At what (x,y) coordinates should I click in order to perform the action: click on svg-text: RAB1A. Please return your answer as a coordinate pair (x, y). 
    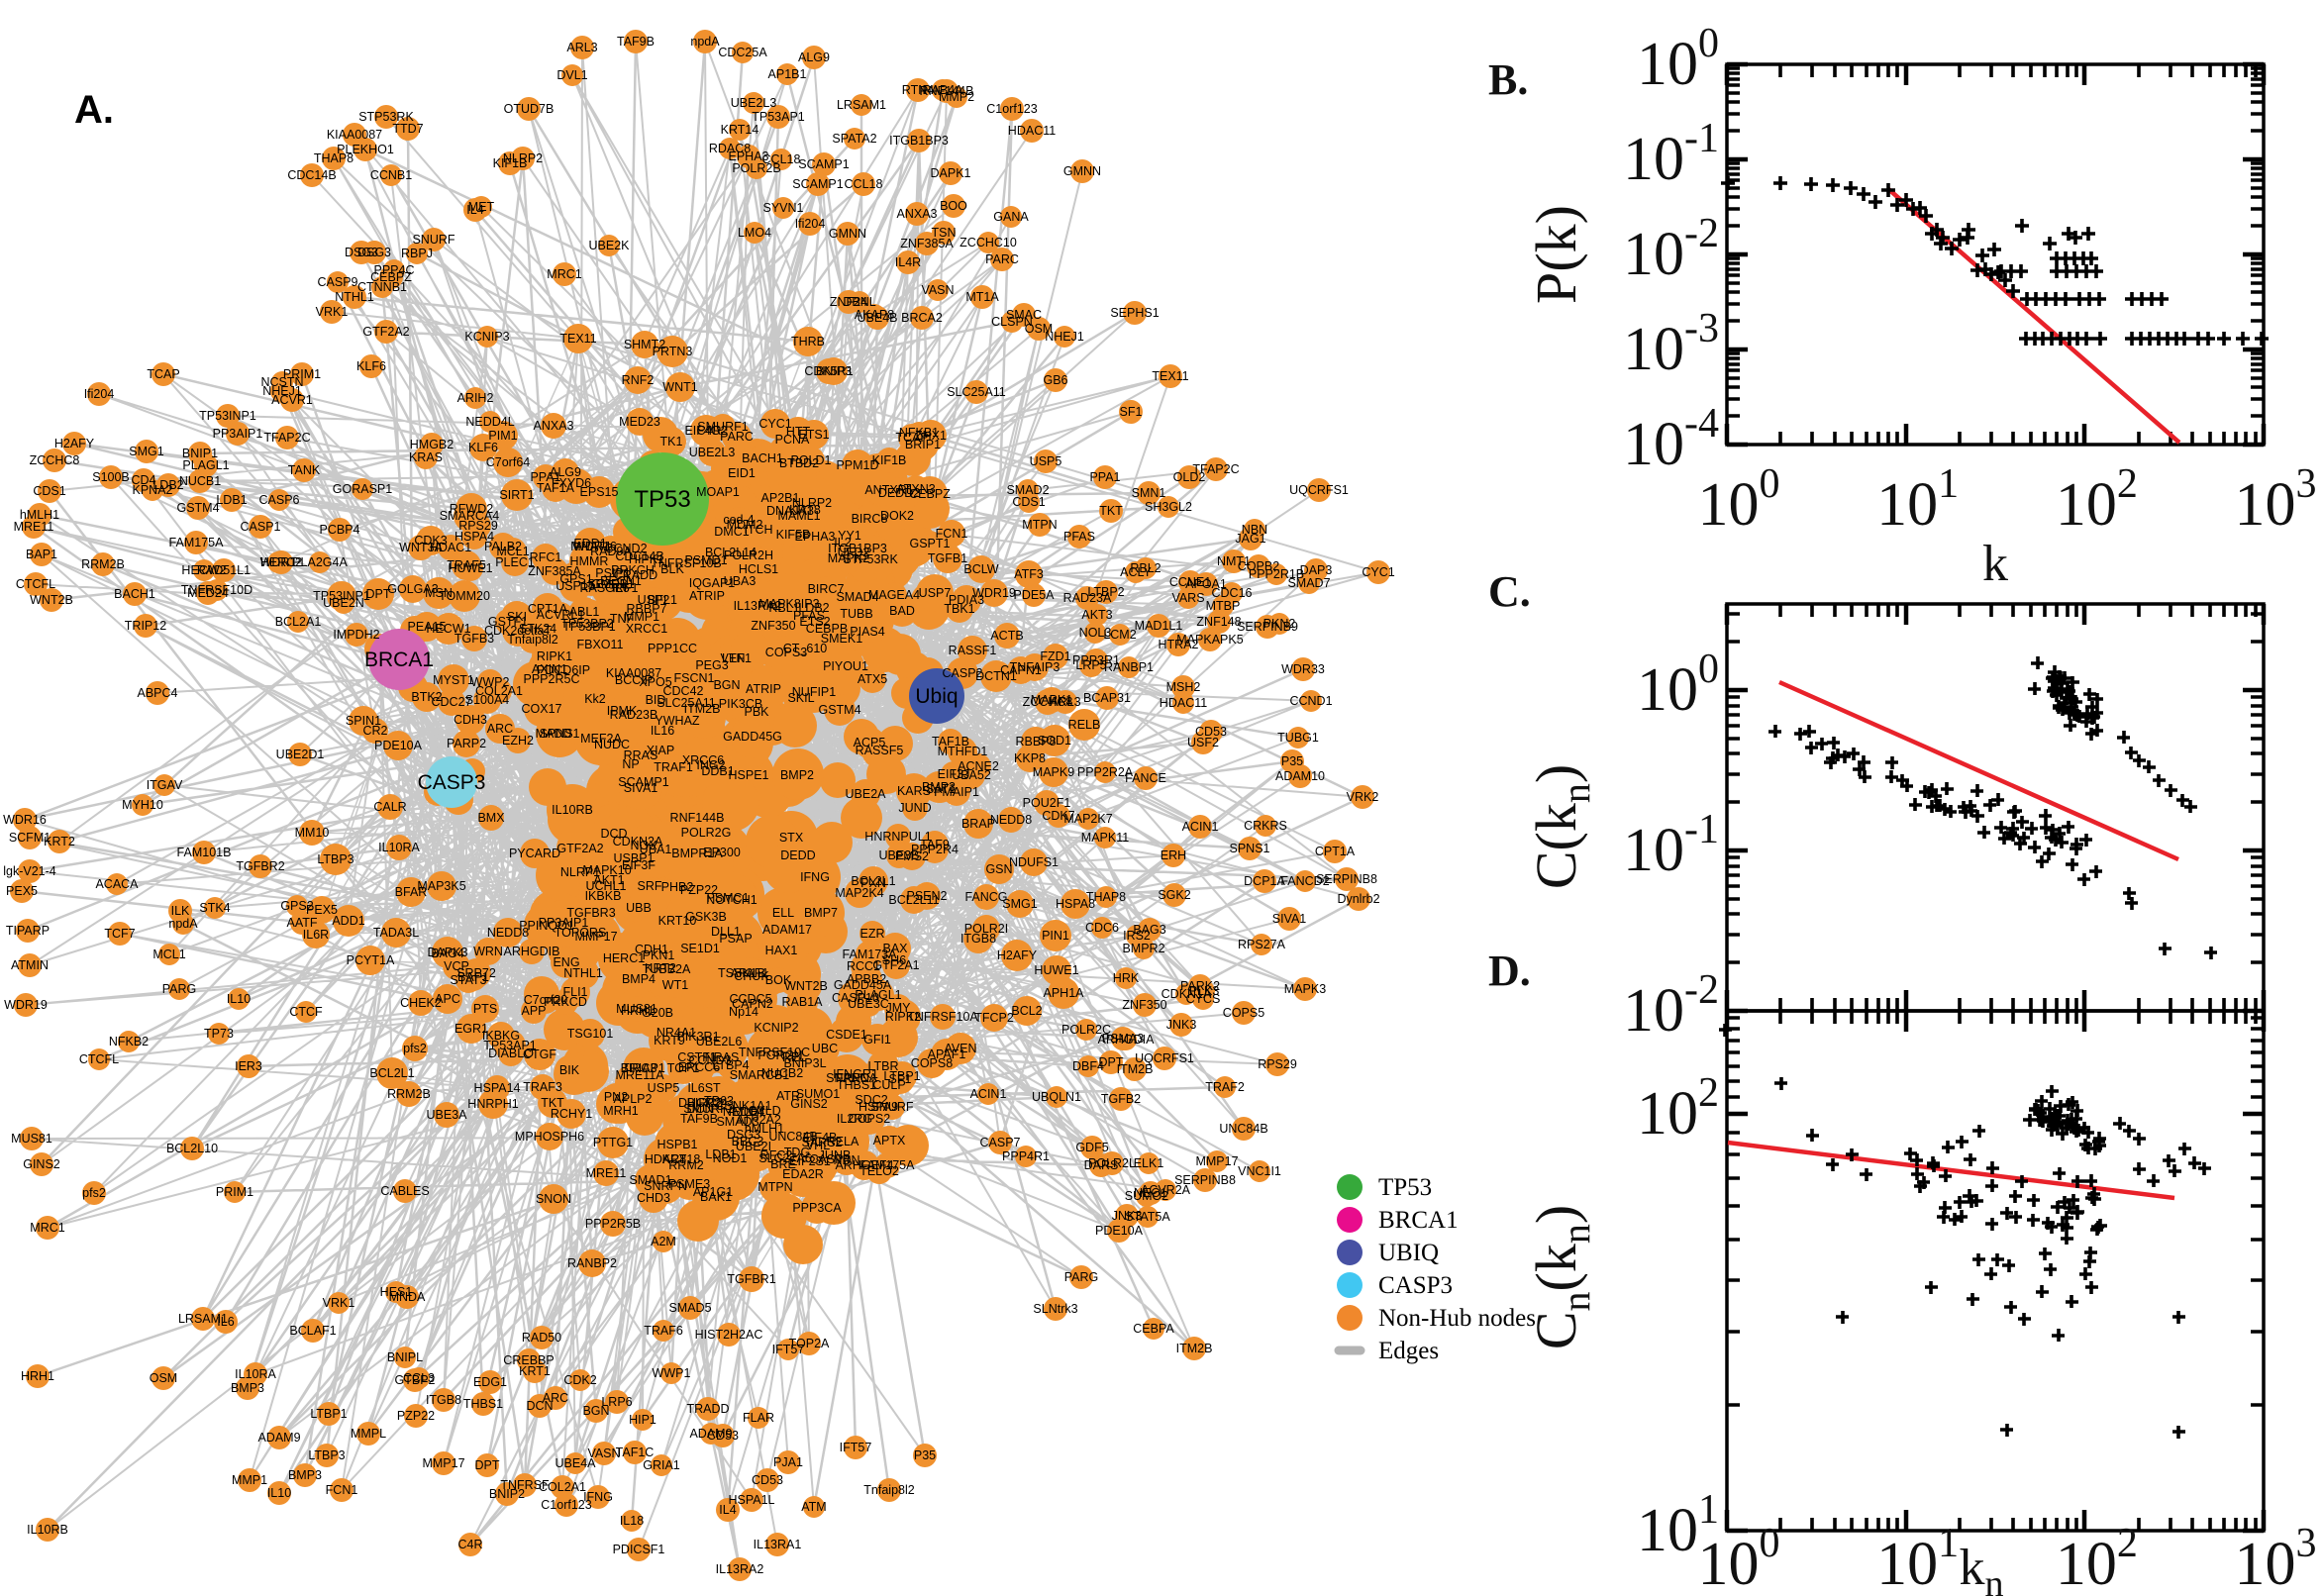
    Looking at the image, I should click on (803, 1002).